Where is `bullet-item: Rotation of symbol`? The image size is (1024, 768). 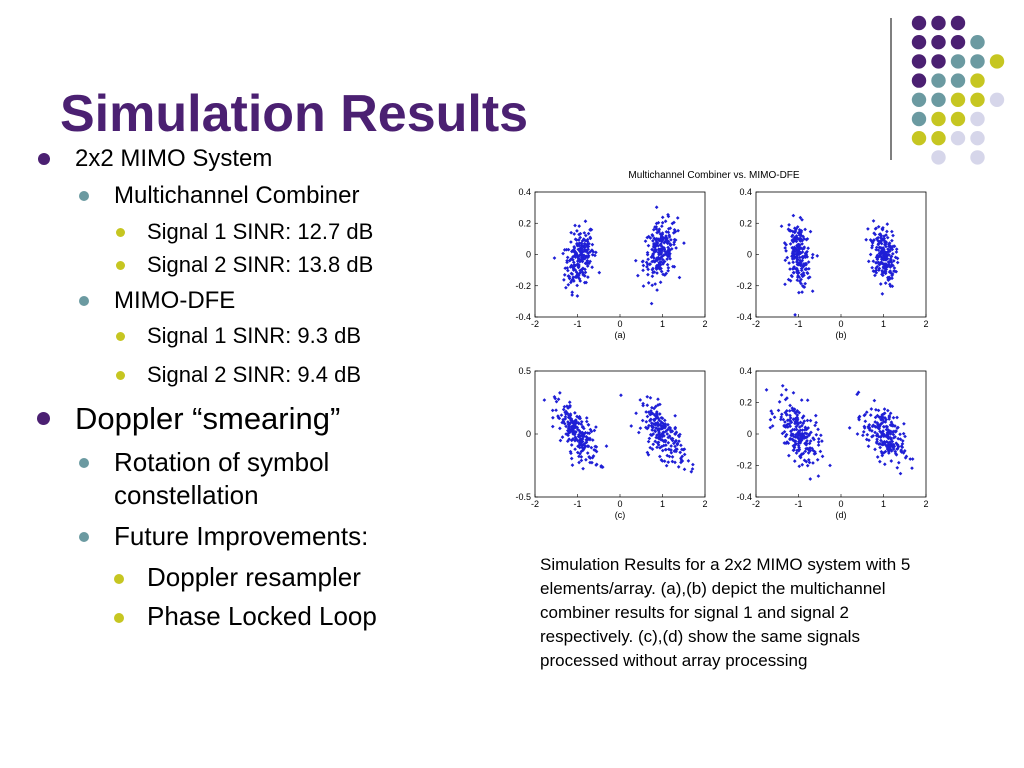 bullet-item: Rotation of symbol is located at coordinates (204, 462).